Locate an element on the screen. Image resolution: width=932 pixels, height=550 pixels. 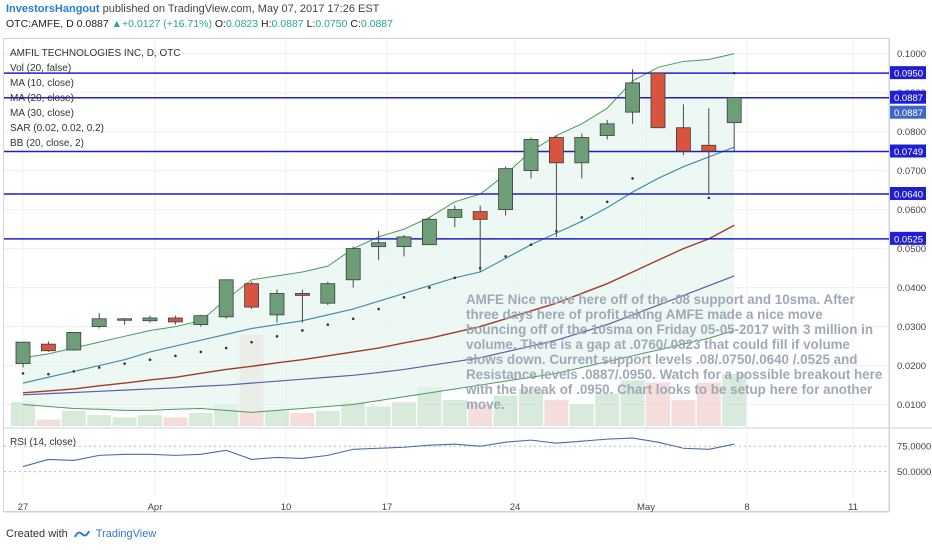
price-label-text: 0.0640 is located at coordinates (908, 195).